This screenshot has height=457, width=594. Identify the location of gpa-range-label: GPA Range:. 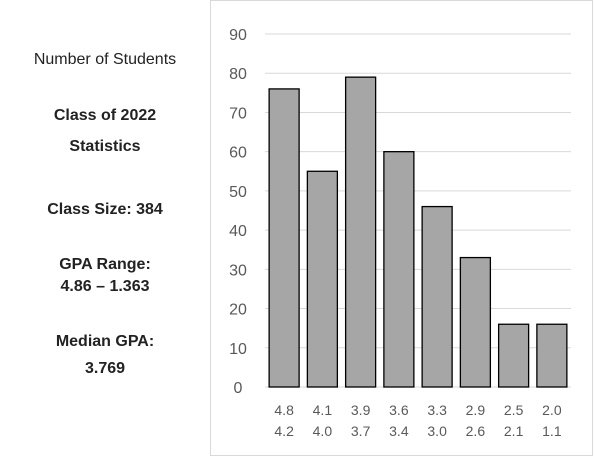
(105, 264).